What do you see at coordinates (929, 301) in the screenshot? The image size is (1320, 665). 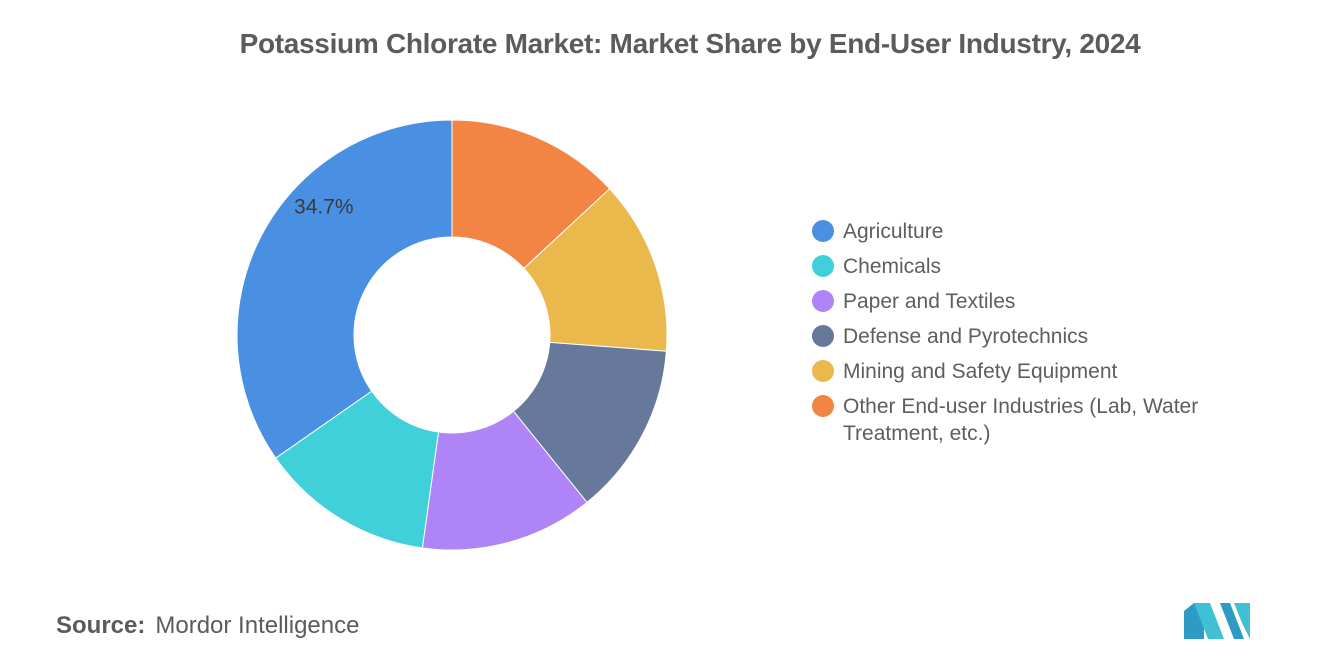 I see `legend-label: Paper and Textiles` at bounding box center [929, 301].